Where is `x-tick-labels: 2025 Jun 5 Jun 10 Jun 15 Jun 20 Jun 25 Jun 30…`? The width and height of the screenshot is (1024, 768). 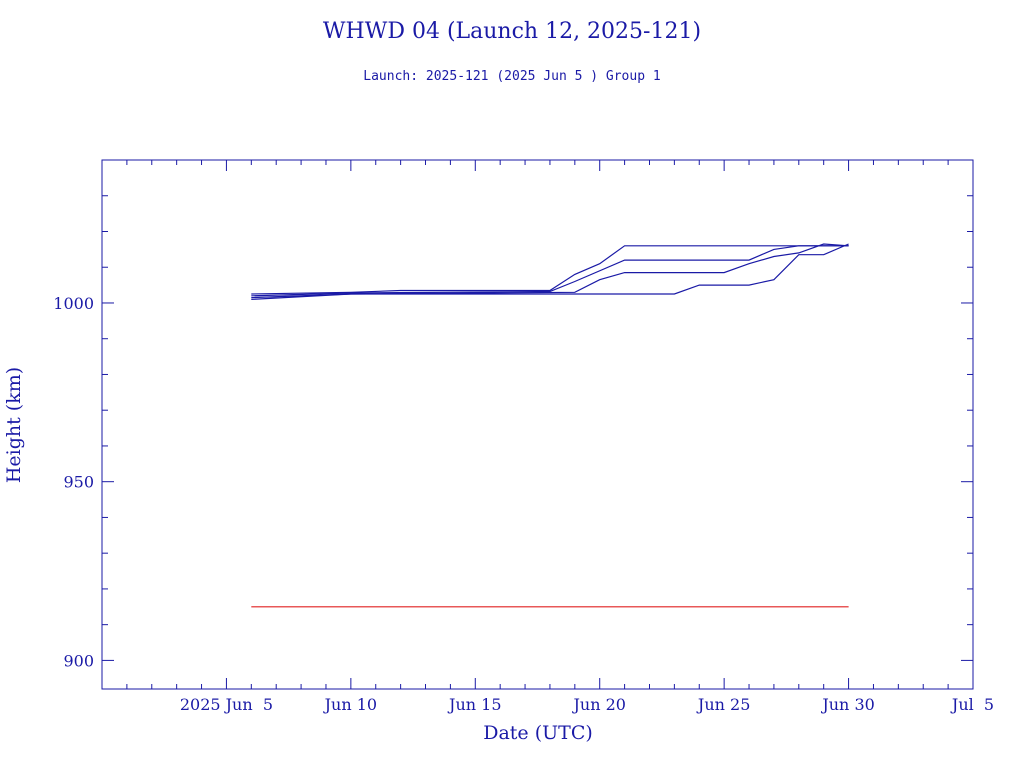 x-tick-labels: 2025 Jun 5 Jun 10 Jun 15 Jun 20 Jun 25 Jun 30… is located at coordinates (587, 704).